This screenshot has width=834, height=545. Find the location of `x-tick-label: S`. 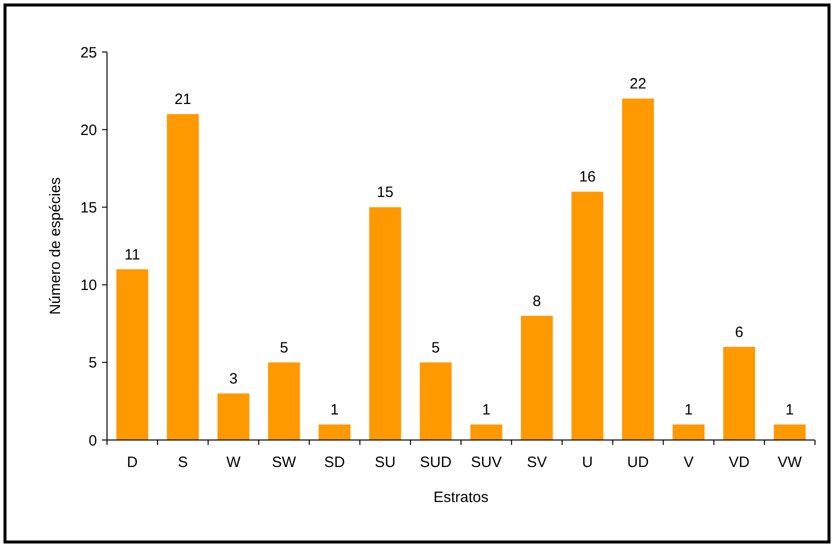

x-tick-label: S is located at coordinates (183, 462).